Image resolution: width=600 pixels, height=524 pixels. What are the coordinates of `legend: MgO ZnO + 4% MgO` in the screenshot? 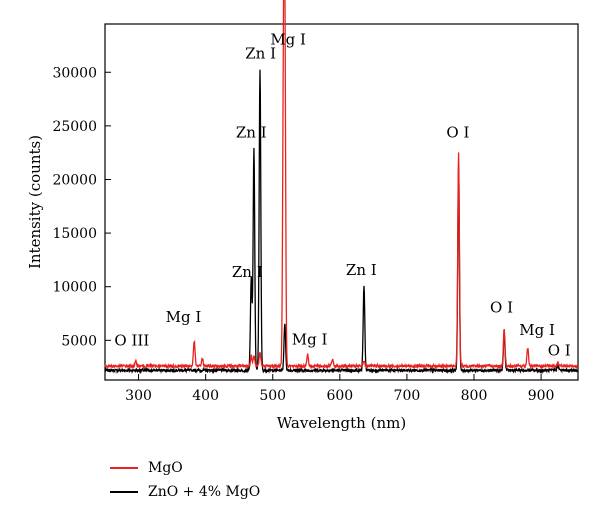 It's located at (185, 480).